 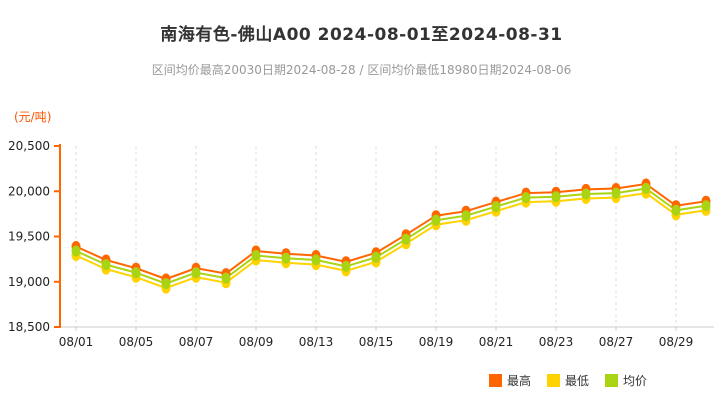 I want to click on x-tick-label: 08/29, so click(x=676, y=342).